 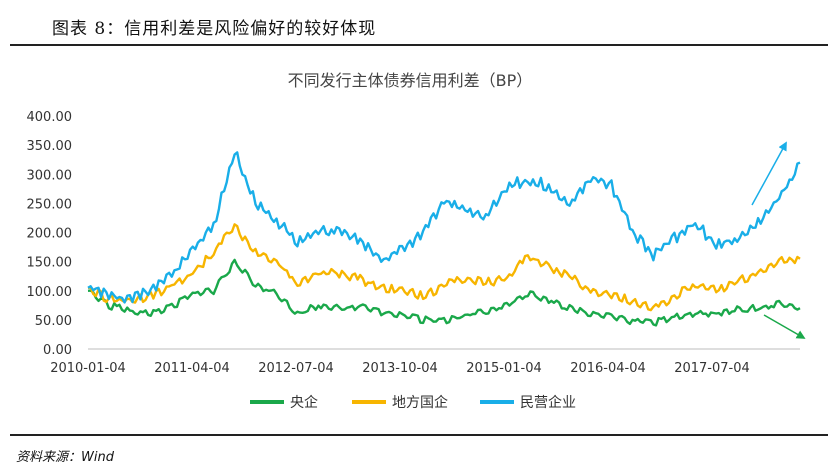 What do you see at coordinates (608, 368) in the screenshot?
I see `x-tick-label: 2016-04-04` at bounding box center [608, 368].